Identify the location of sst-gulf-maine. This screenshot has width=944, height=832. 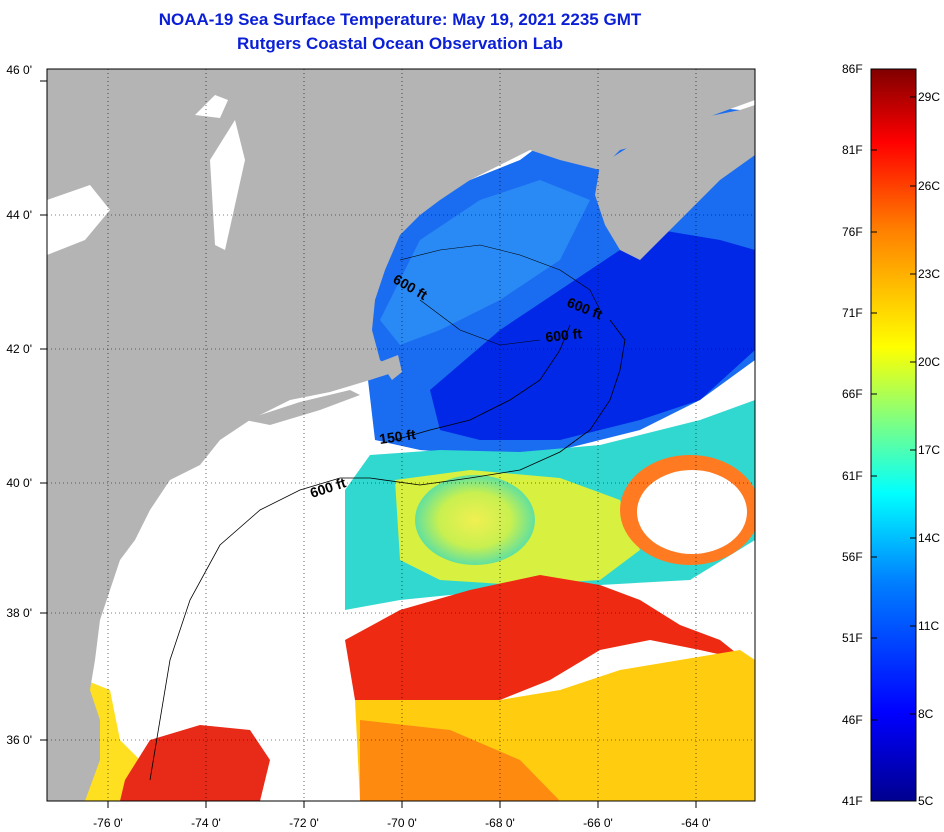
(485, 262).